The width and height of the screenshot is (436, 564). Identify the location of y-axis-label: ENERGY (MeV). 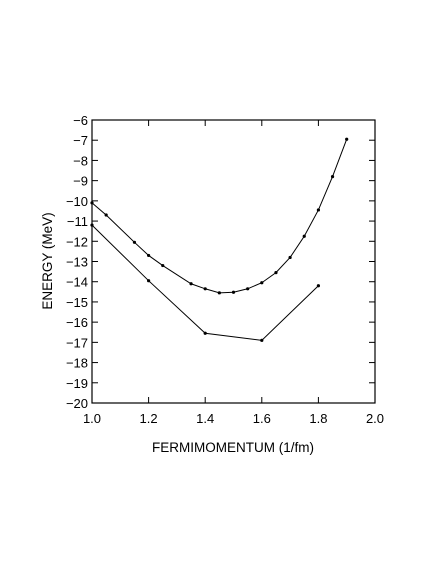
(47, 260).